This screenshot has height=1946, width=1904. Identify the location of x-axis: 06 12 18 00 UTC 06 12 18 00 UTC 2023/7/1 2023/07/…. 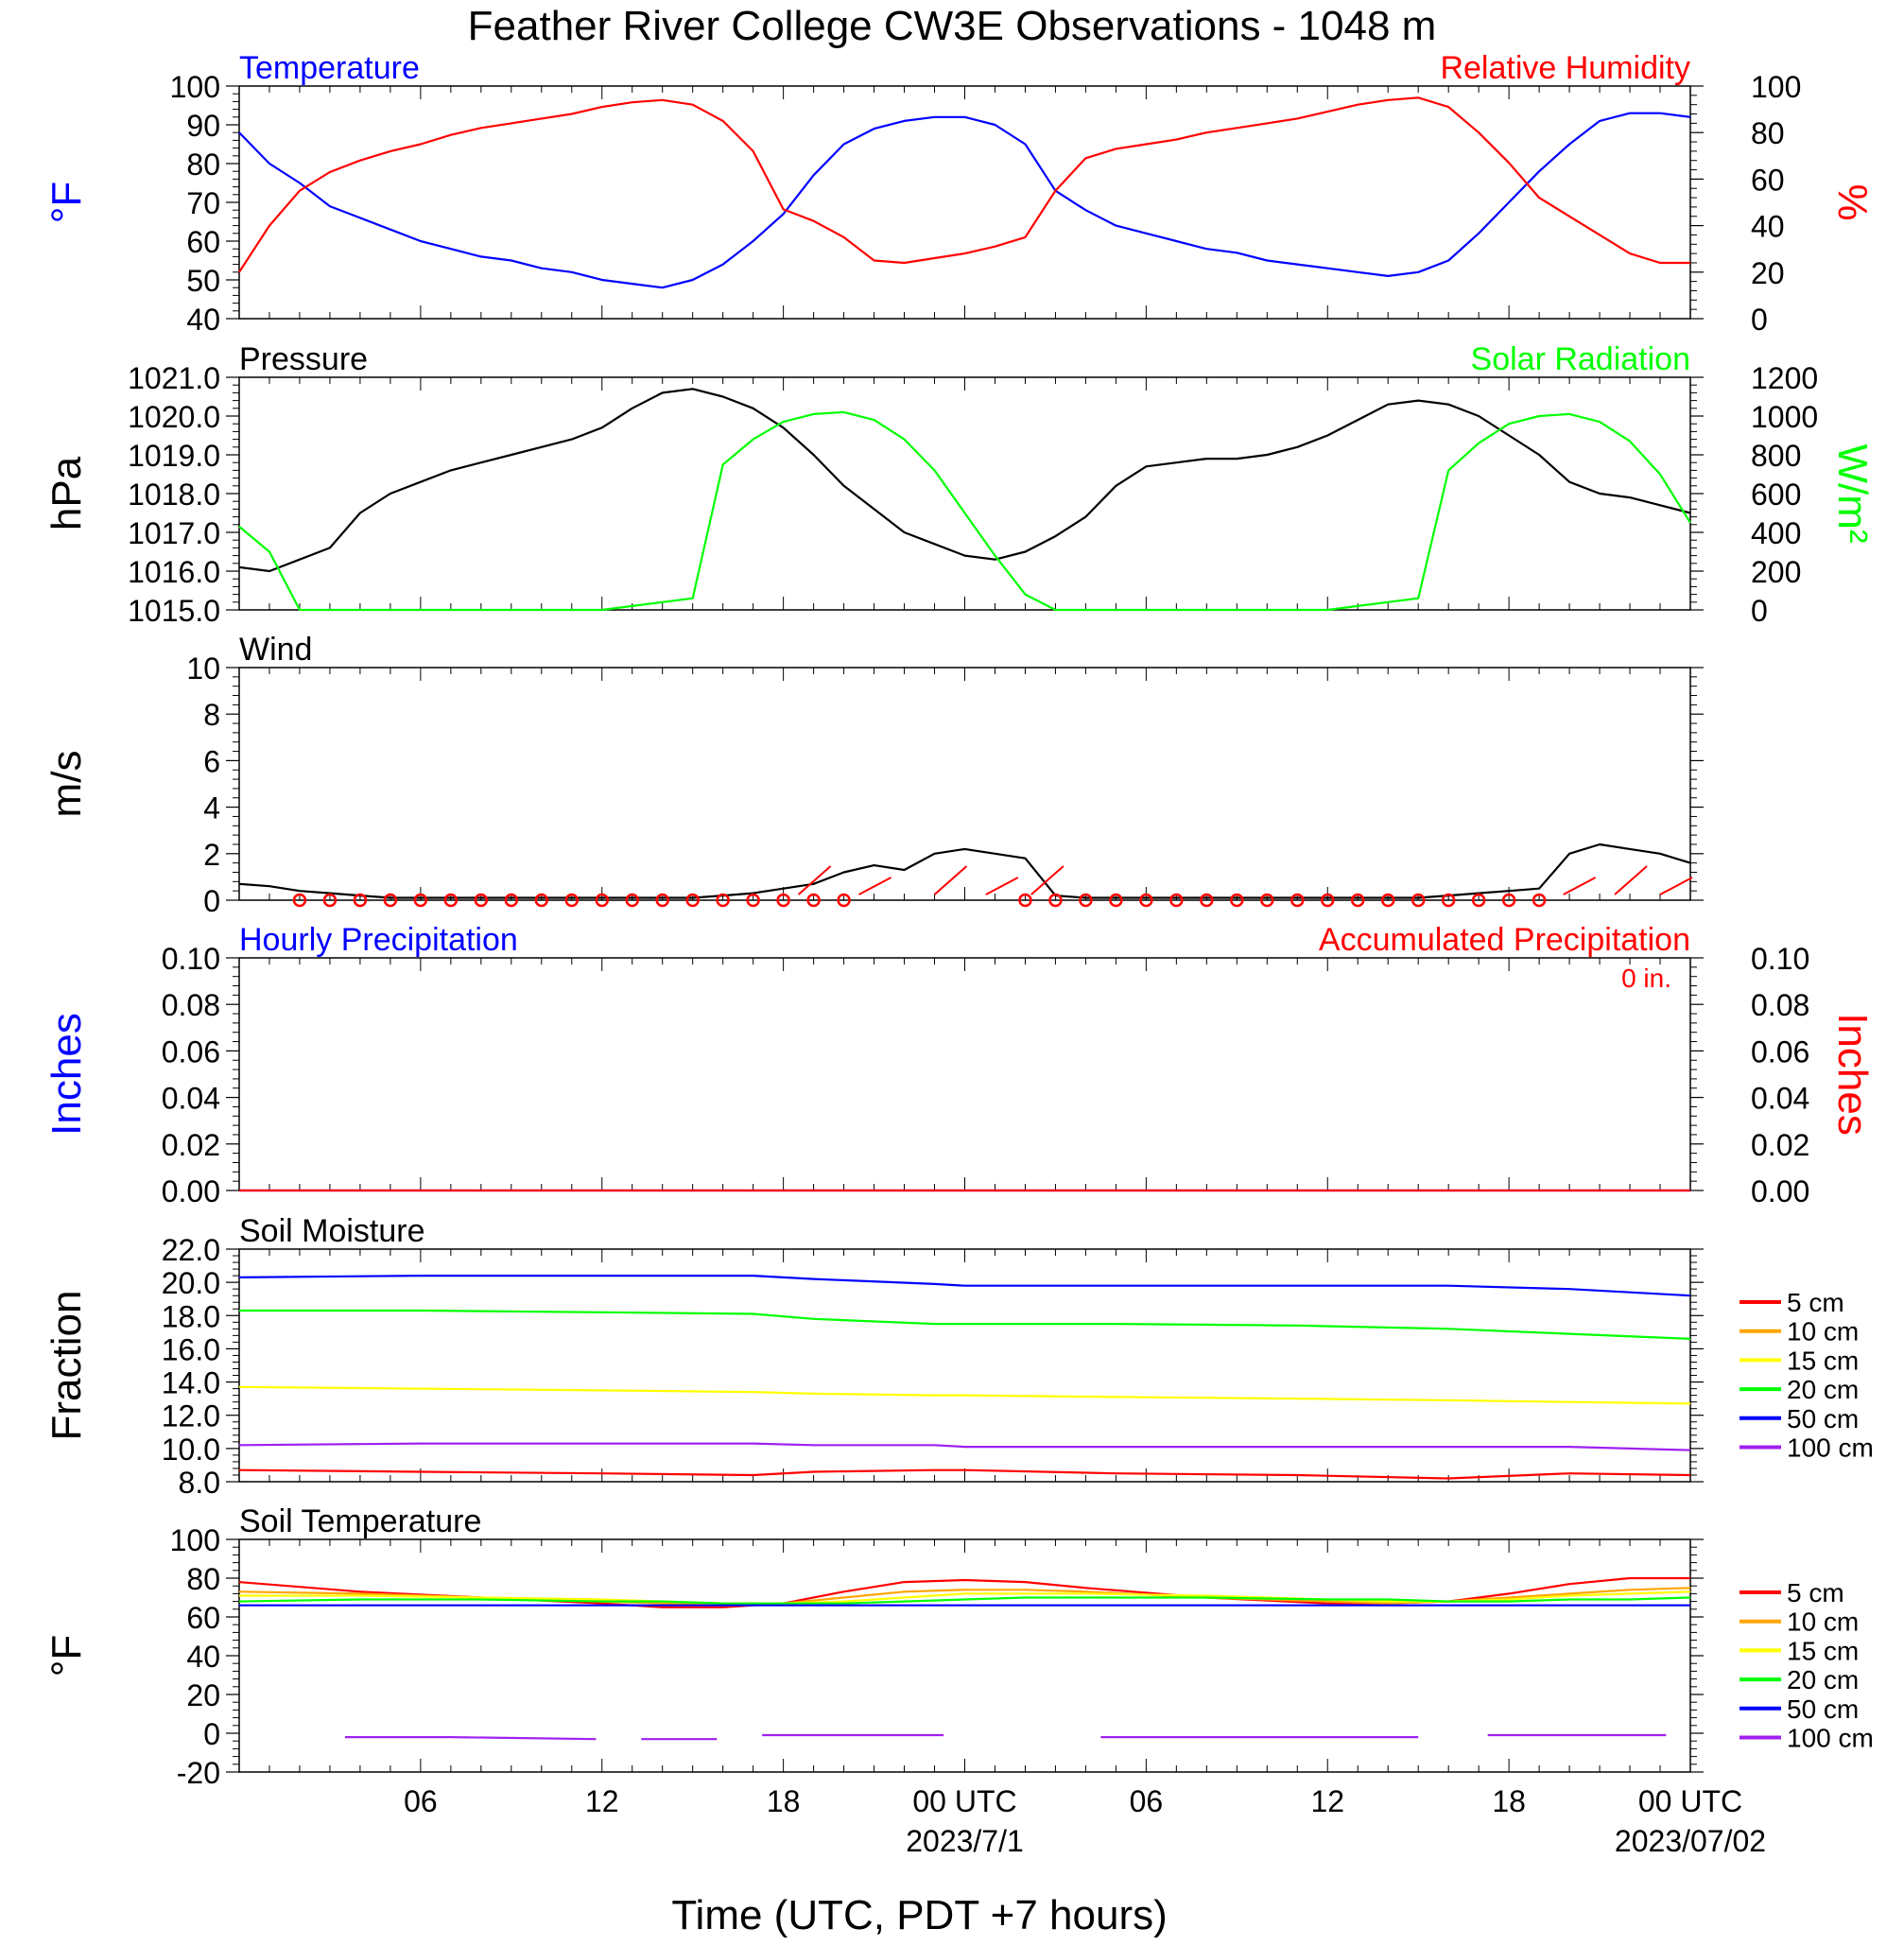
(1085, 1861).